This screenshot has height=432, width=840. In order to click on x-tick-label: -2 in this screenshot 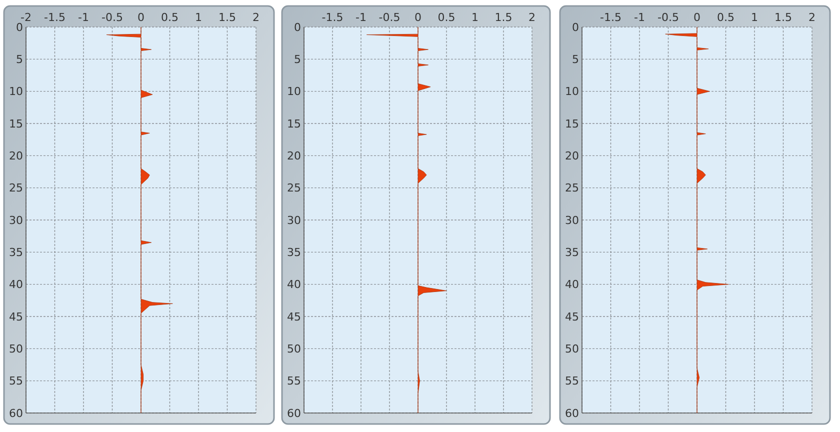, I will do `click(26, 17)`.